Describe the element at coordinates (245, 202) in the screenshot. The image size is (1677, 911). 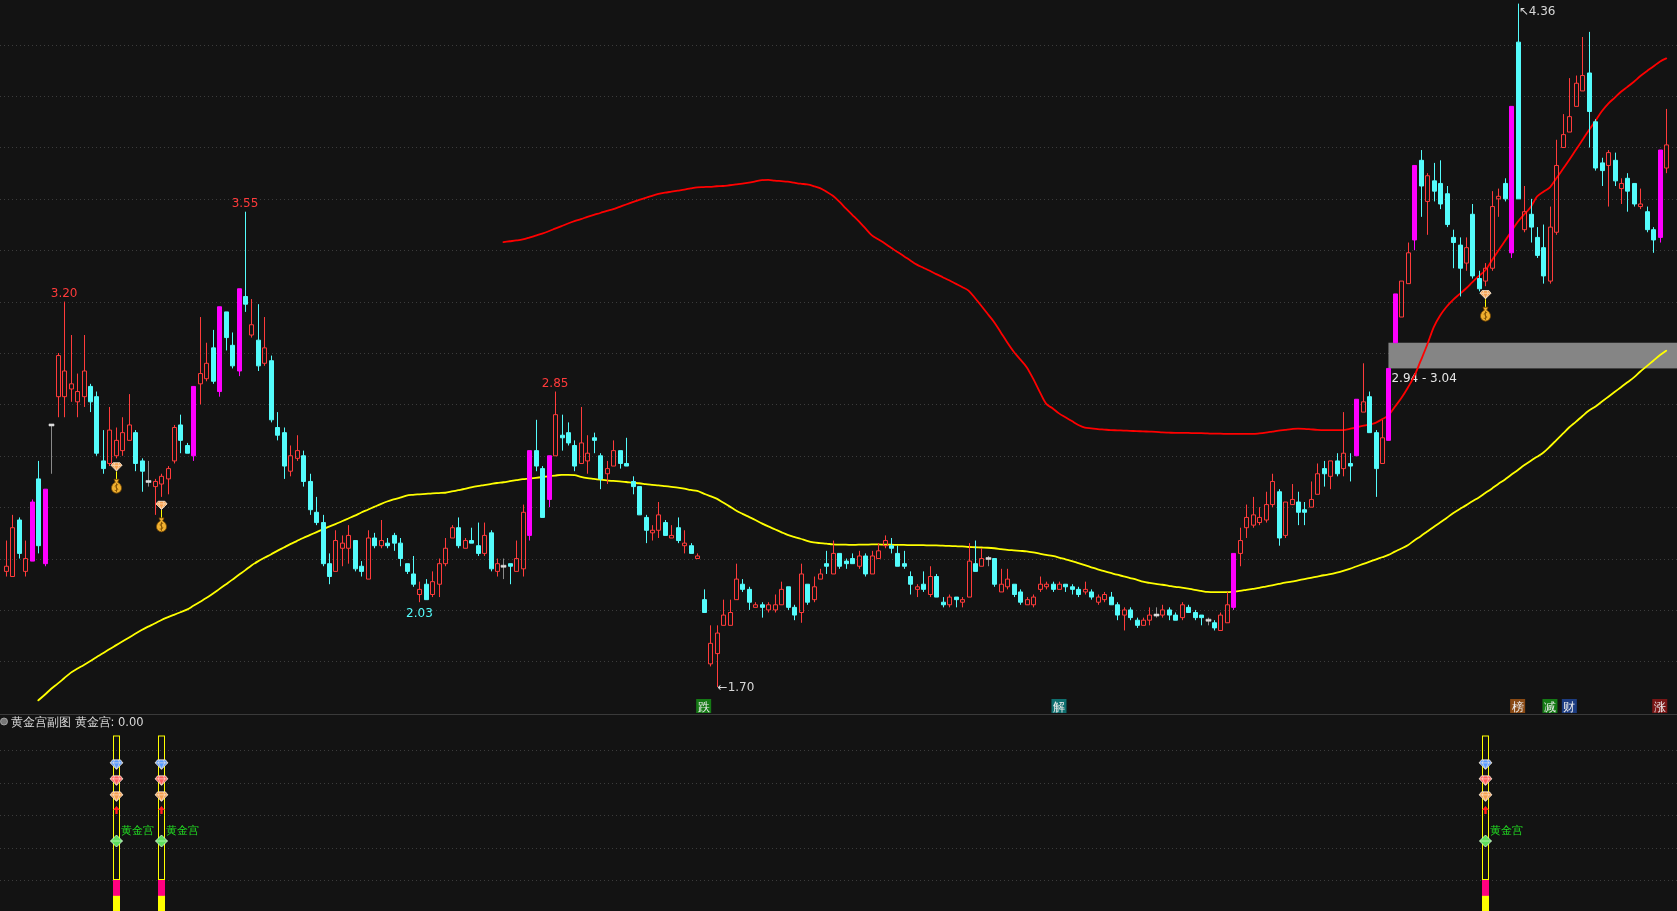
I see `annotation: 3.55` at that location.